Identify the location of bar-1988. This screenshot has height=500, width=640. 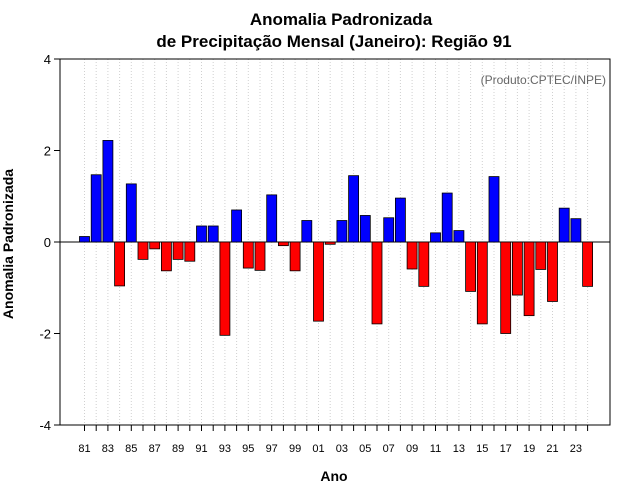
(166, 256).